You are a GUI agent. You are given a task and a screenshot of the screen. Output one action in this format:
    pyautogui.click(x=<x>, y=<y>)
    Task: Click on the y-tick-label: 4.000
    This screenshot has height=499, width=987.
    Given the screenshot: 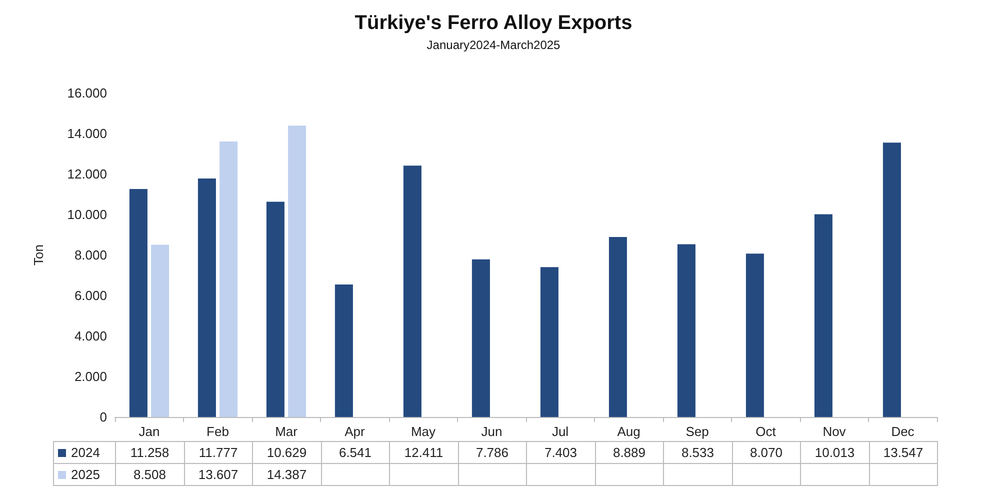 What is the action you would take?
    pyautogui.click(x=90, y=336)
    